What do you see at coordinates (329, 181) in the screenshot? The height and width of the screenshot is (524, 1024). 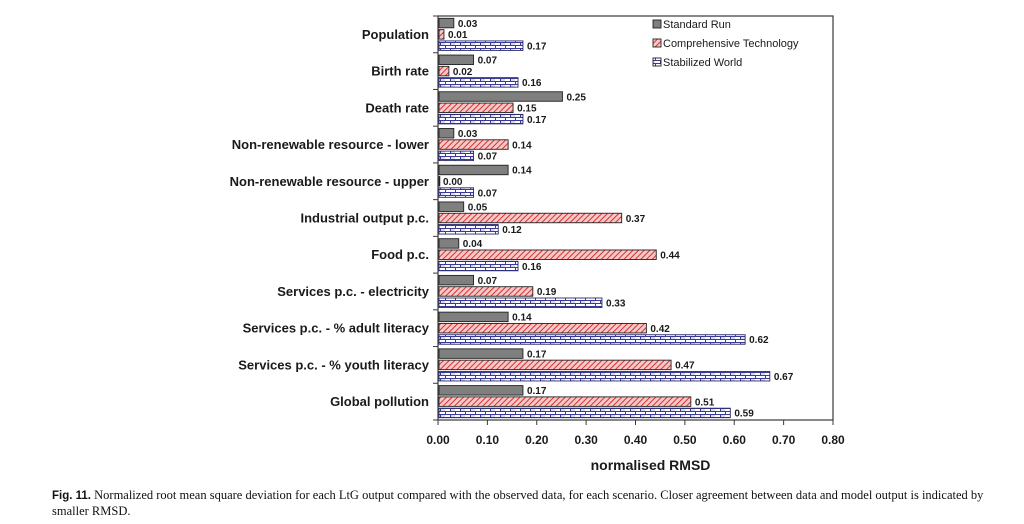 I see `category-label: Non-renewable resource - upper` at bounding box center [329, 181].